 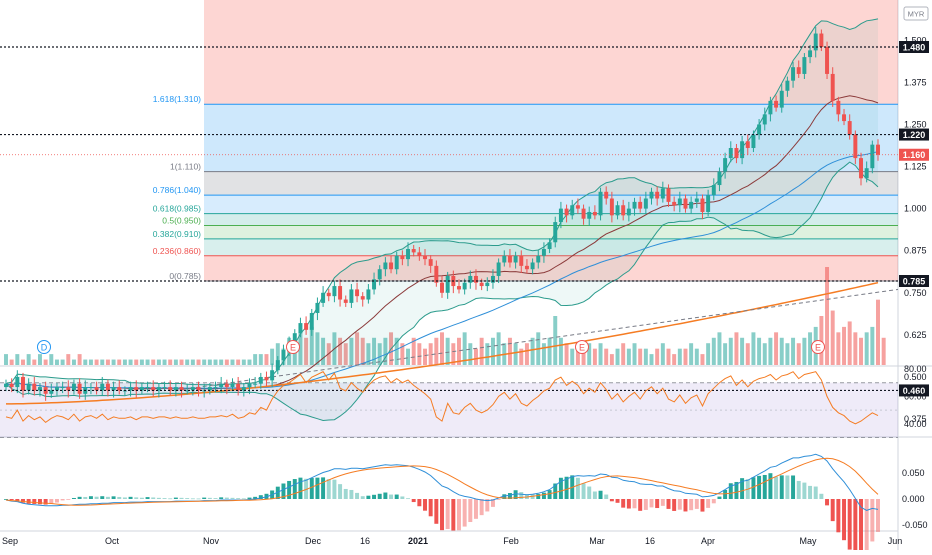 I want to click on time-axis-label: Mar, so click(x=597, y=541).